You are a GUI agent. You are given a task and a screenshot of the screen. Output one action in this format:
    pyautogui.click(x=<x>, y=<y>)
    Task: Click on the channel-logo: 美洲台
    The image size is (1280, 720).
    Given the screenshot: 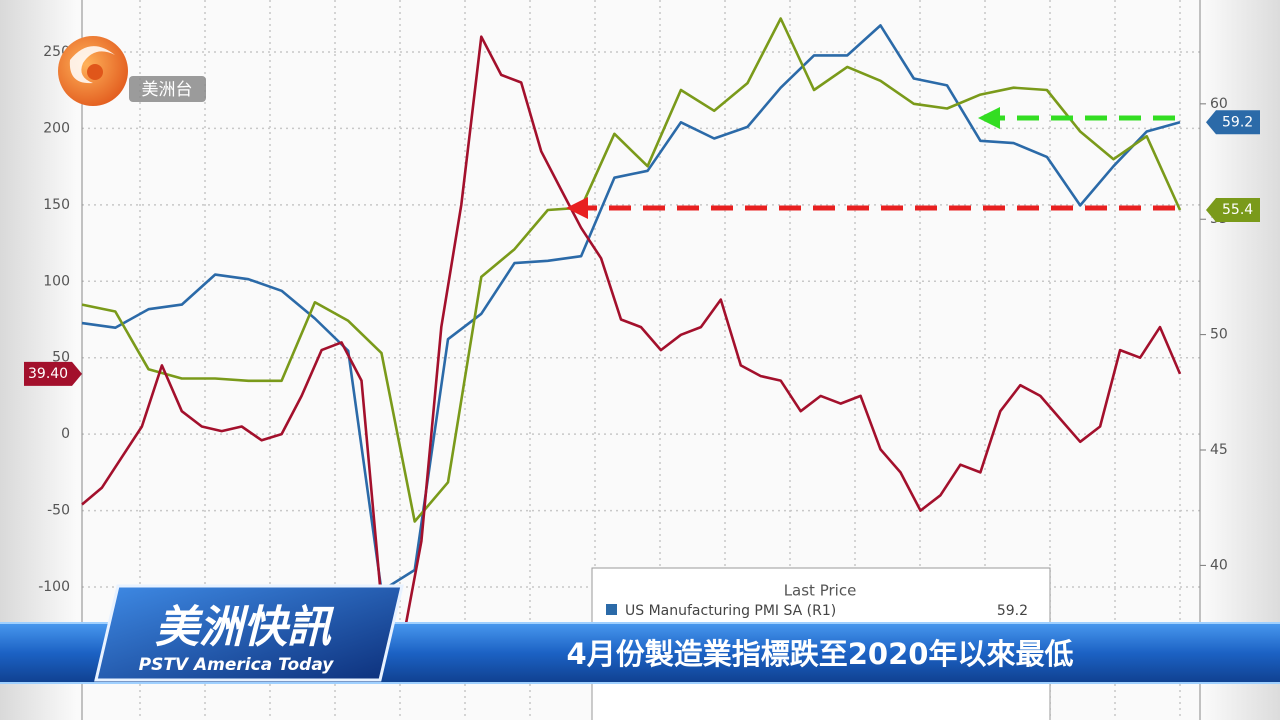 What is the action you would take?
    pyautogui.click(x=132, y=71)
    